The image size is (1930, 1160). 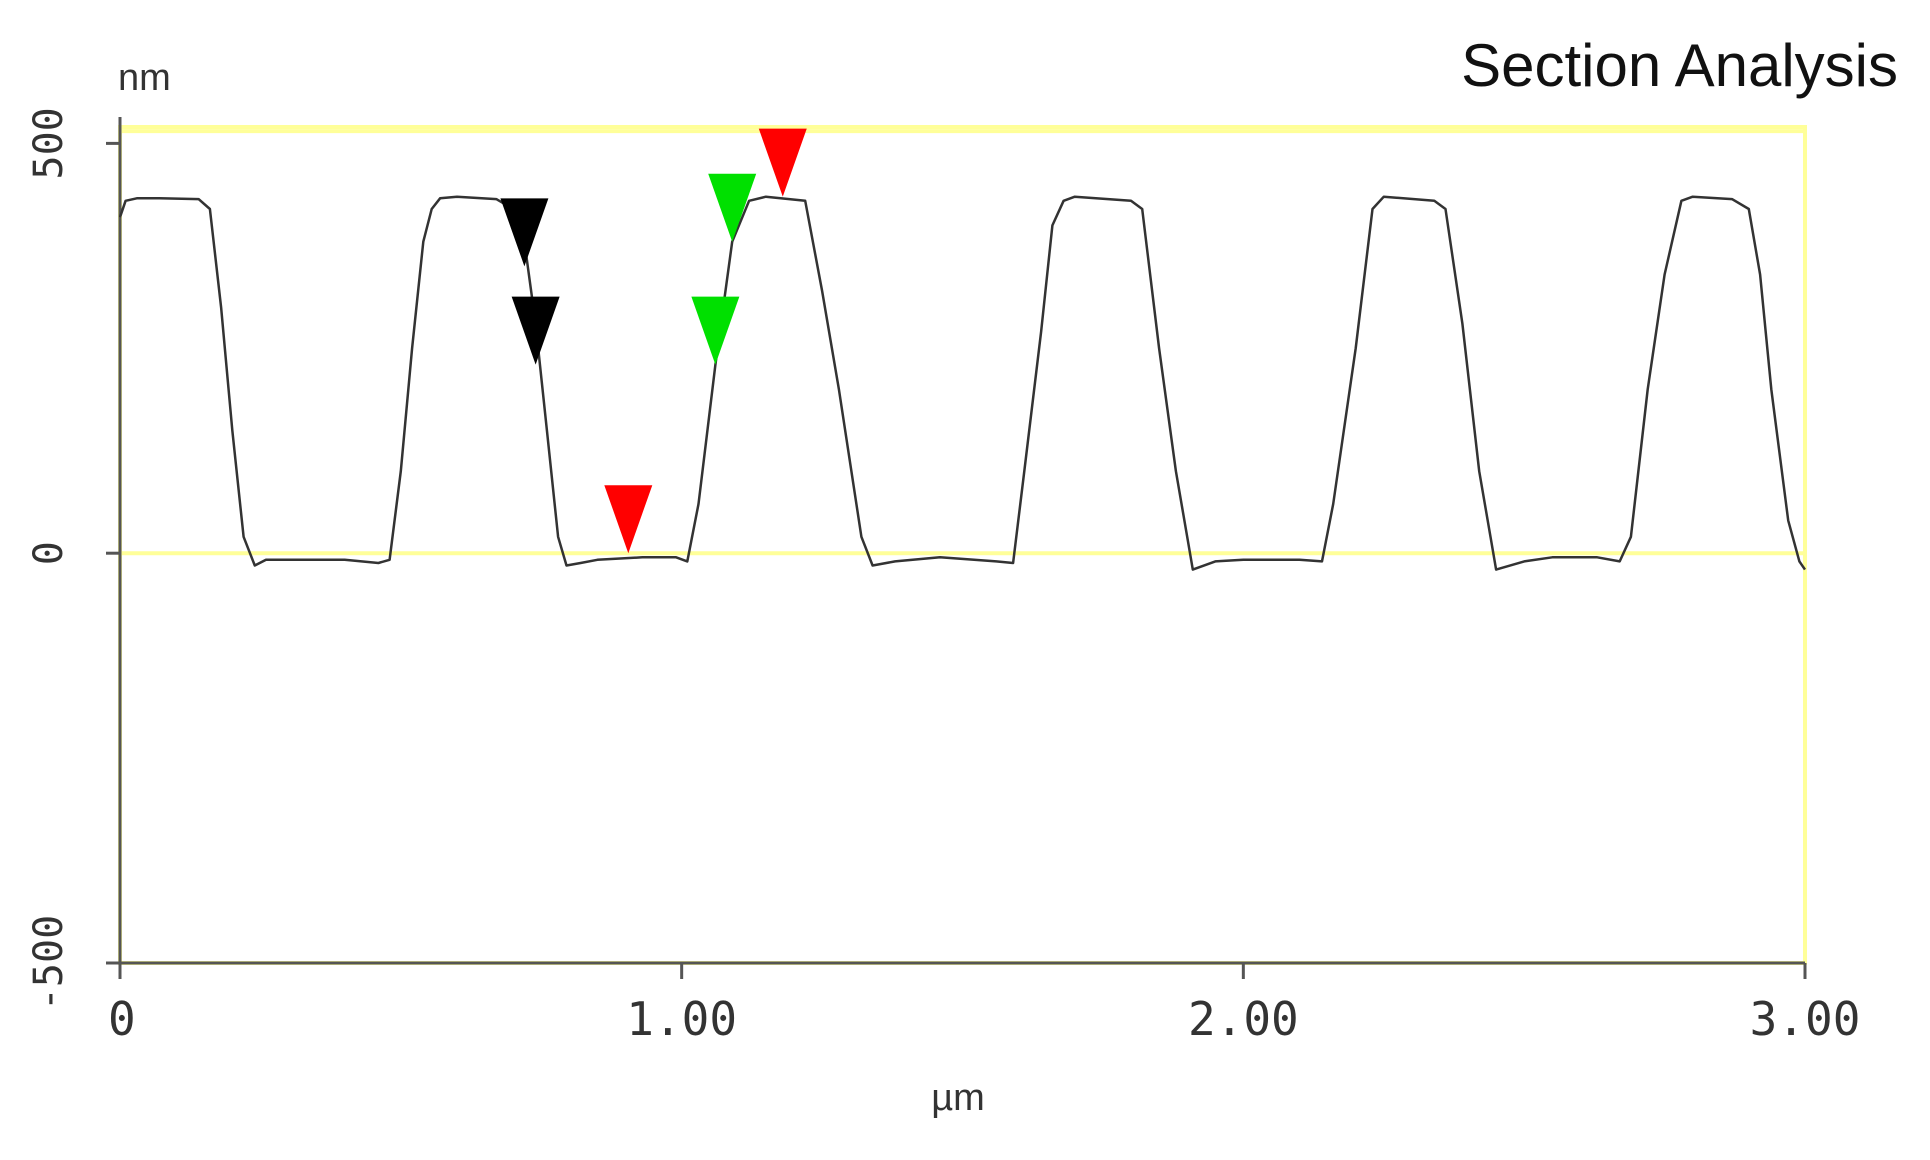 What do you see at coordinates (49, 553) in the screenshot?
I see `y-tick-label-1: 0` at bounding box center [49, 553].